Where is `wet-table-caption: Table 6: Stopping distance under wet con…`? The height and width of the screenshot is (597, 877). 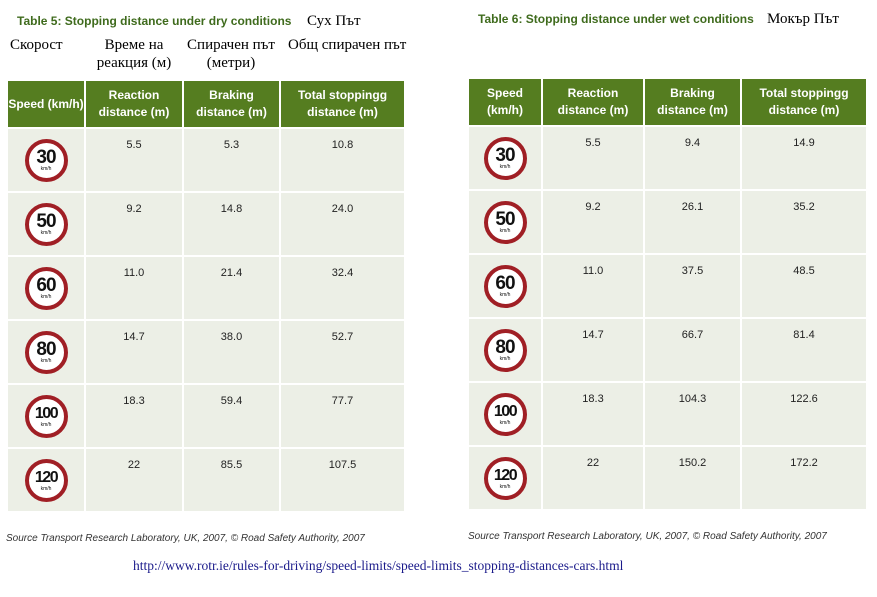
wet-table-caption: Table 6: Stopping distance under wet con… is located at coordinates (616, 19).